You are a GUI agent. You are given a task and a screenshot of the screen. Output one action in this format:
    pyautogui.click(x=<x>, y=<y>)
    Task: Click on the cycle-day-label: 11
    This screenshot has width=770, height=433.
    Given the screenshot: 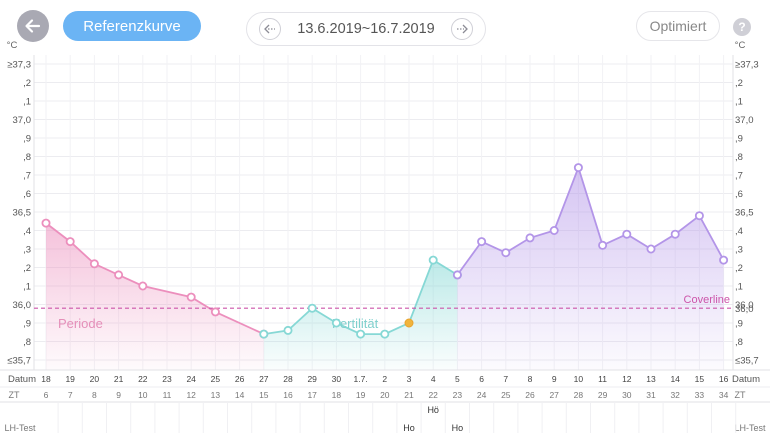 What is the action you would take?
    pyautogui.click(x=167, y=395)
    